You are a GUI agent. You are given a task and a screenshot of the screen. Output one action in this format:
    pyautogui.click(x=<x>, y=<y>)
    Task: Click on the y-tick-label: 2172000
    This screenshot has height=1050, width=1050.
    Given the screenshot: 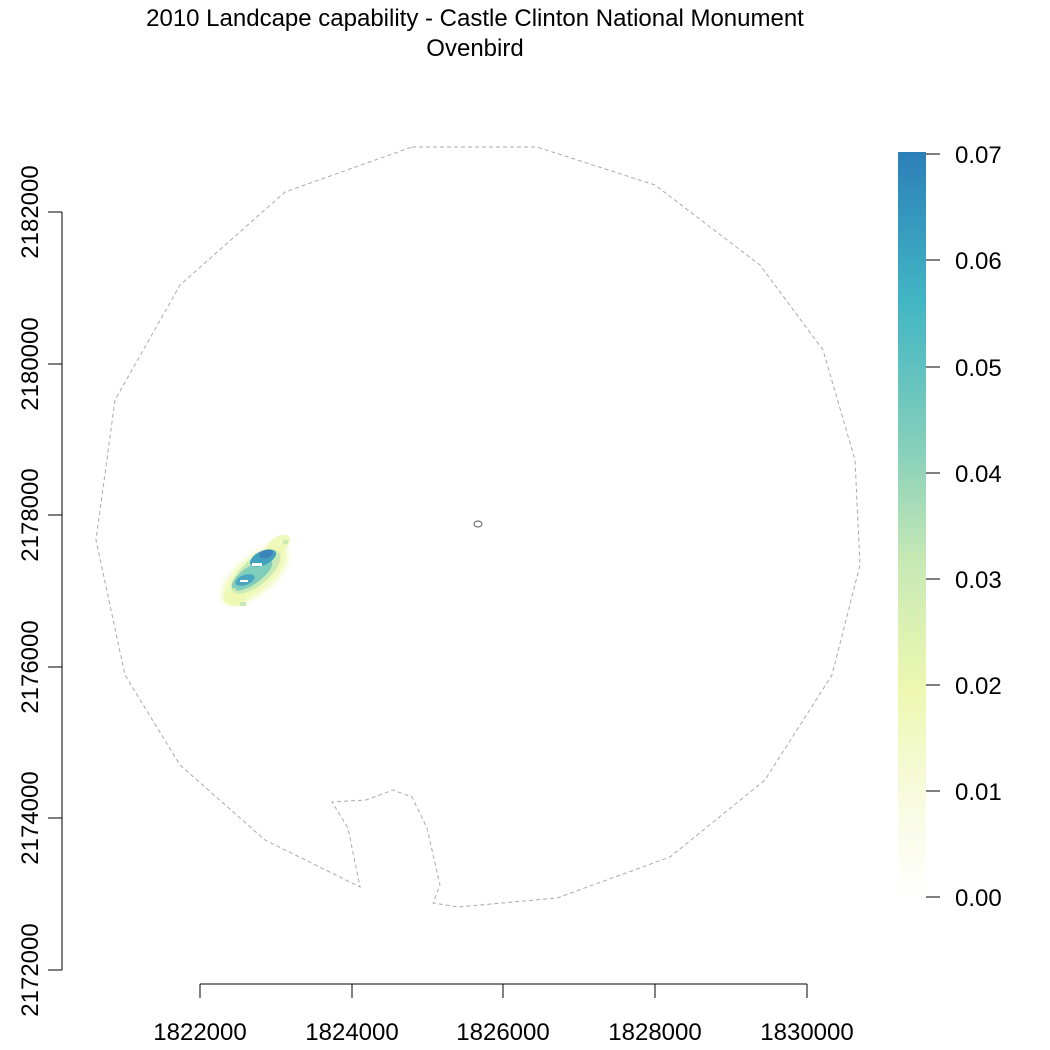 What is the action you would take?
    pyautogui.click(x=30, y=969)
    